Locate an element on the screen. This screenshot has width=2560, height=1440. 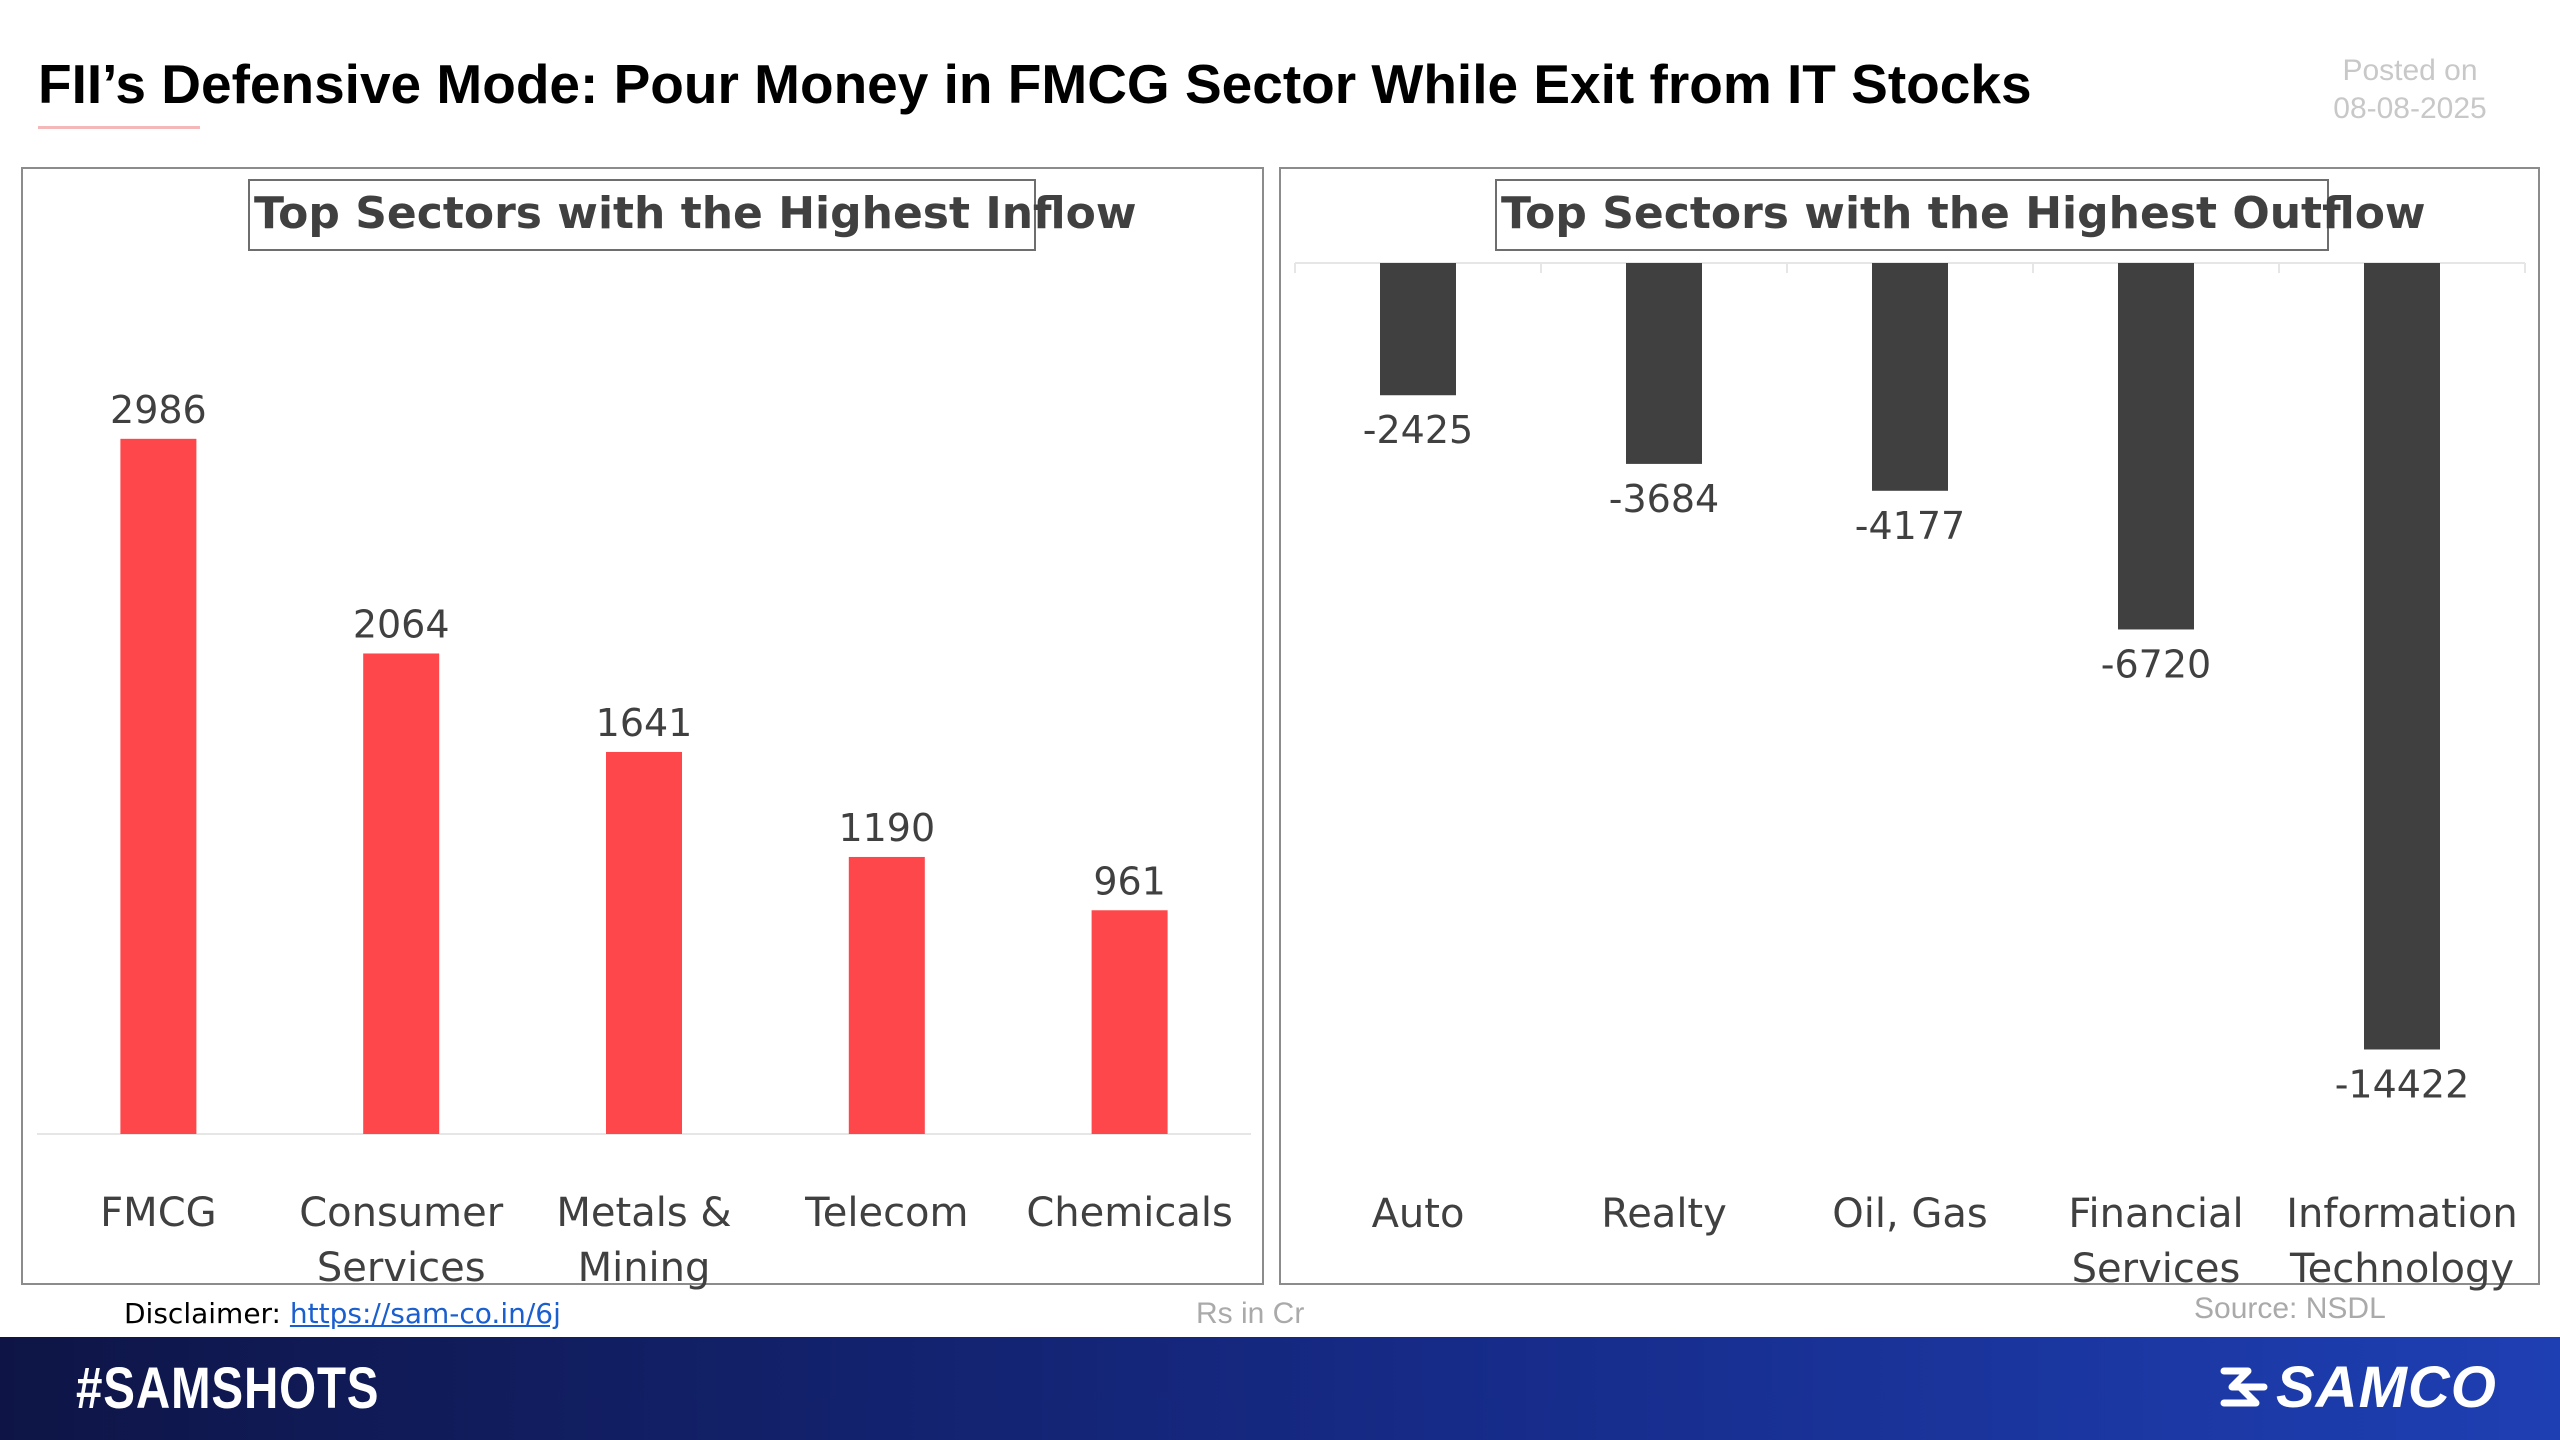
category-label: Oil, Gas is located at coordinates (1910, 1214).